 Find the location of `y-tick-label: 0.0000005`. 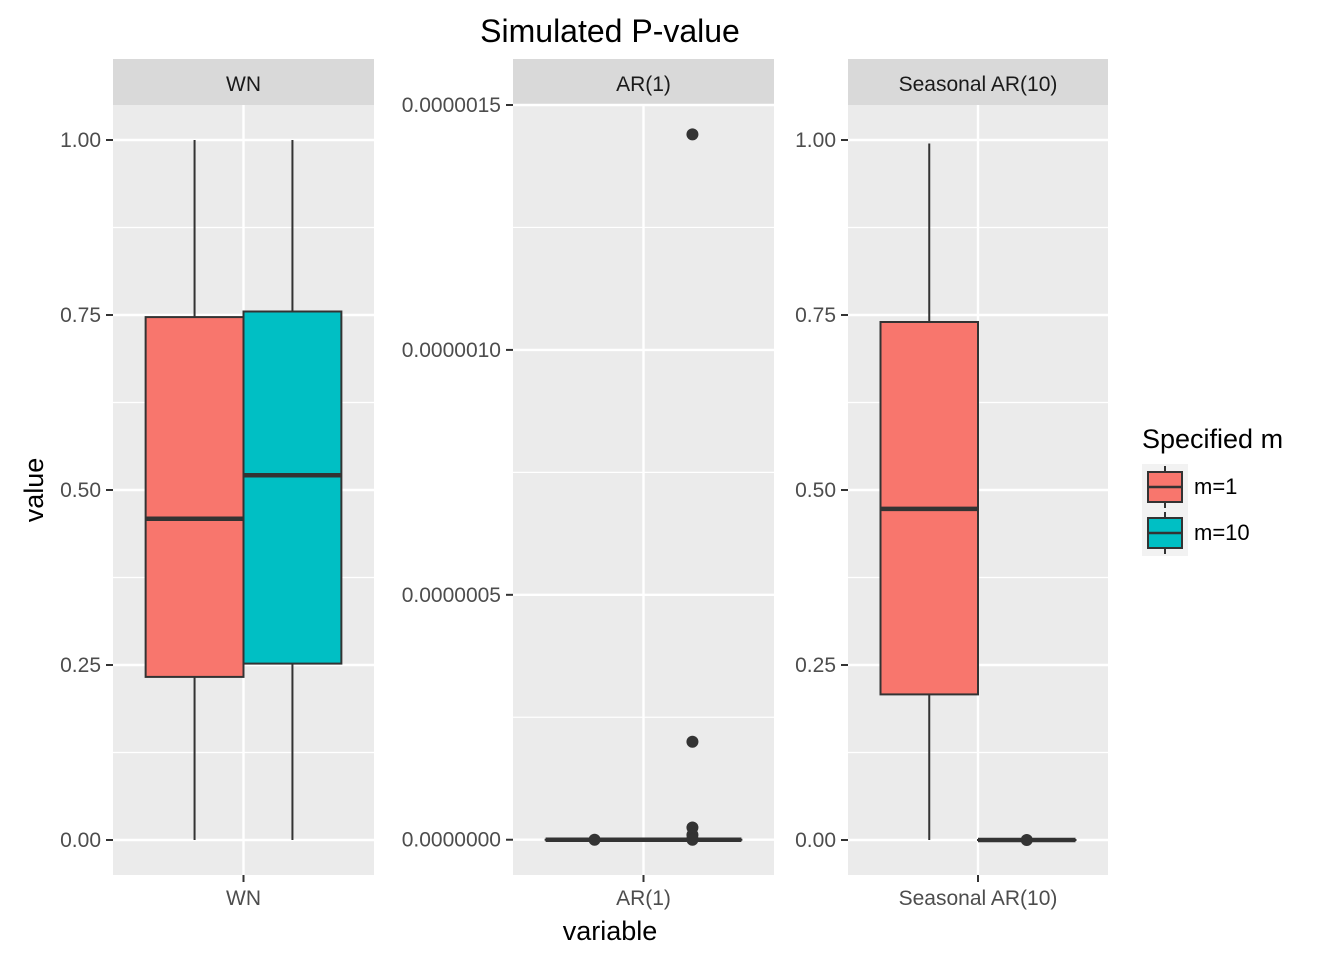

y-tick-label: 0.0000005 is located at coordinates (451, 595).